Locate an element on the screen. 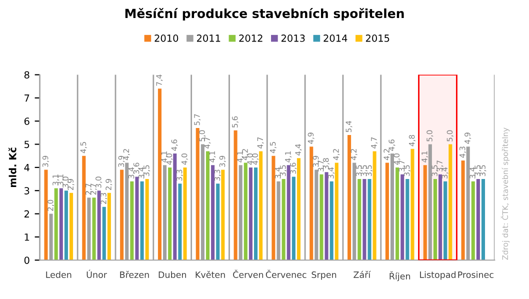  x-tick-label: Červenec is located at coordinates (286, 274).